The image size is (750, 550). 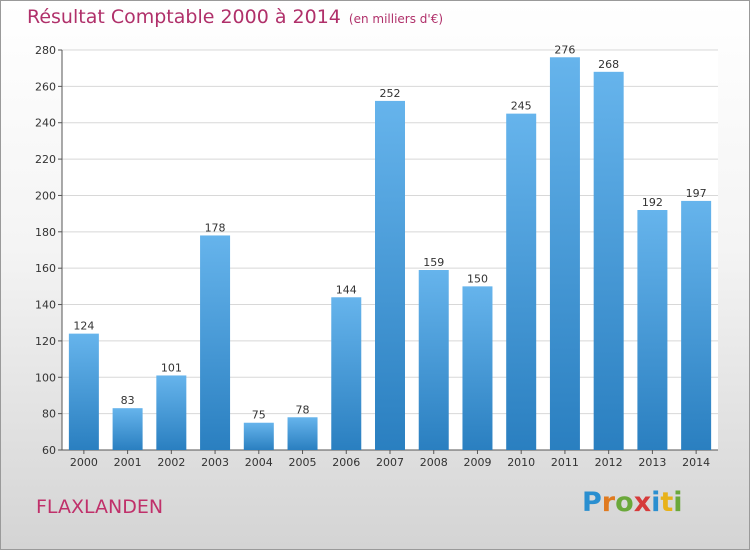 I want to click on chart-title-text: Résultat Comptable 2000 à 2014, so click(x=184, y=17).